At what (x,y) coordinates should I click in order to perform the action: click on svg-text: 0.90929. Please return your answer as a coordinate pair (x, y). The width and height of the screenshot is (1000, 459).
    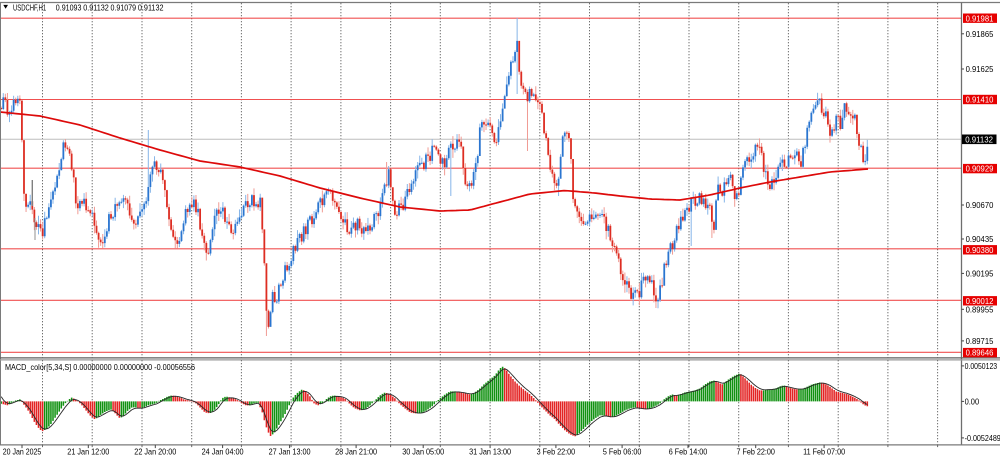
    Looking at the image, I should click on (980, 169).